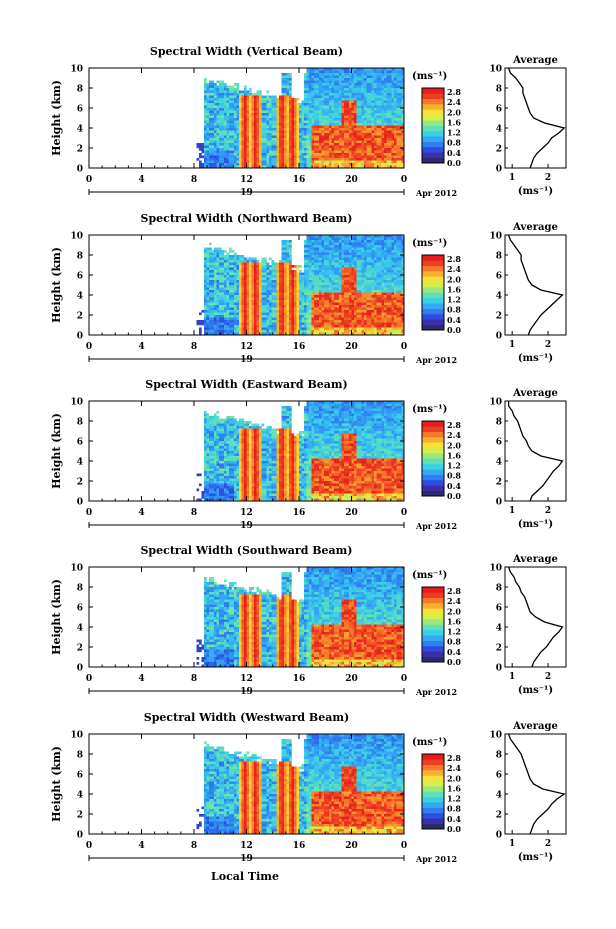 This screenshot has height=929, width=616. Describe the element at coordinates (76, 70) in the screenshot. I see `y-tick-label: 10` at that location.